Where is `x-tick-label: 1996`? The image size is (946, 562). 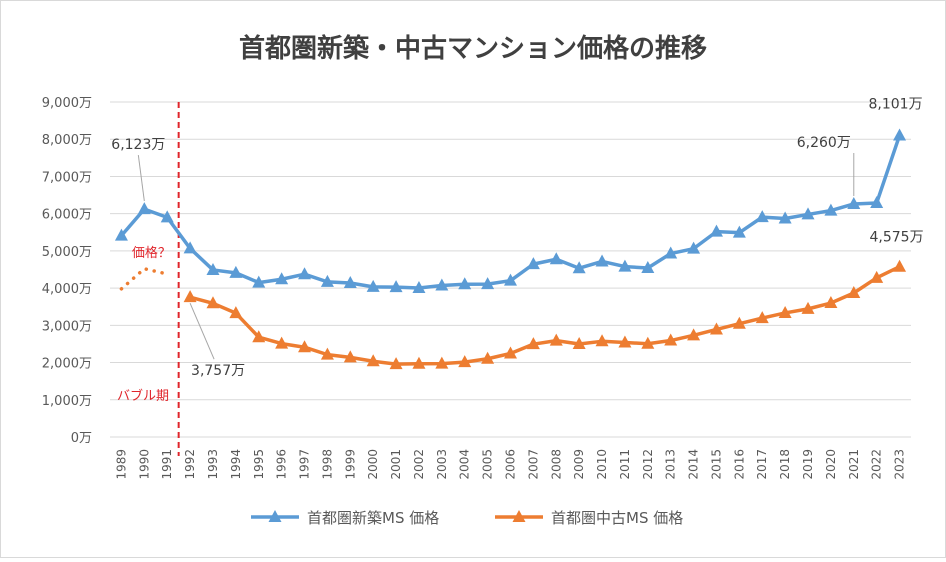 x-tick-label: 1996 is located at coordinates (282, 464).